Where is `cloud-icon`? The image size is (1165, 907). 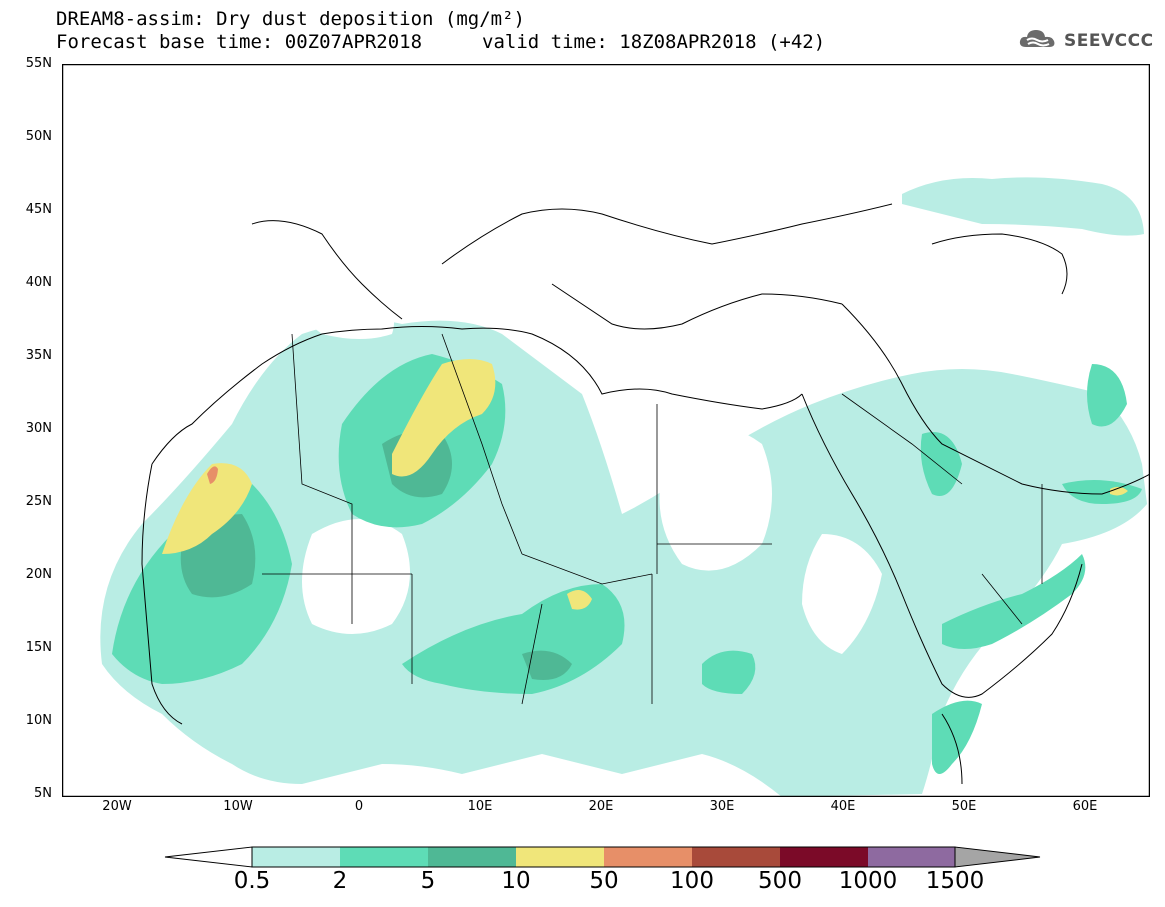
cloud-icon is located at coordinates (1038, 41).